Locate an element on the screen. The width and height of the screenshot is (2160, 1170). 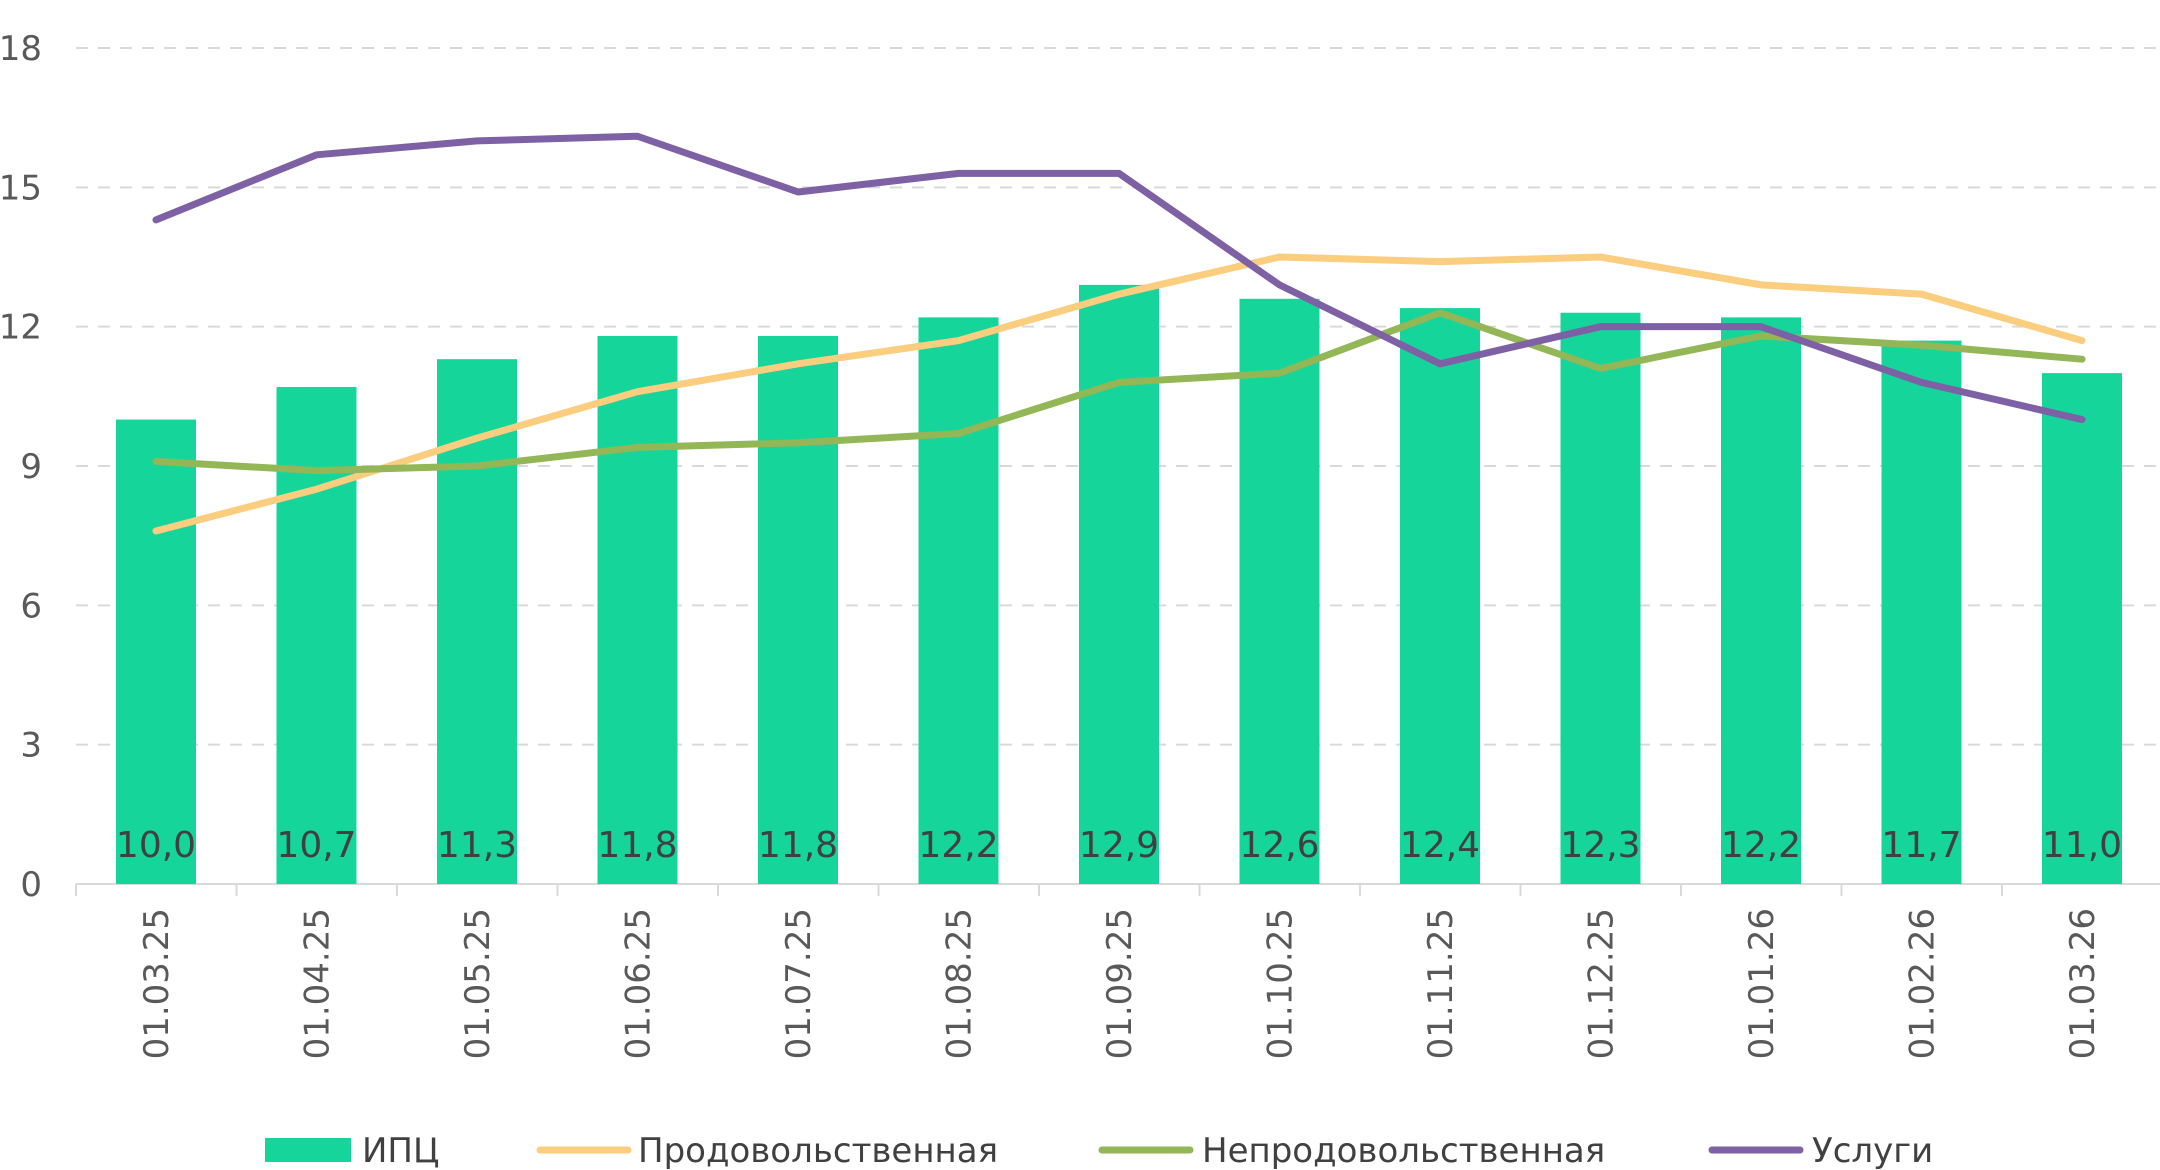
y-tick-label: 3 is located at coordinates (31, 746).